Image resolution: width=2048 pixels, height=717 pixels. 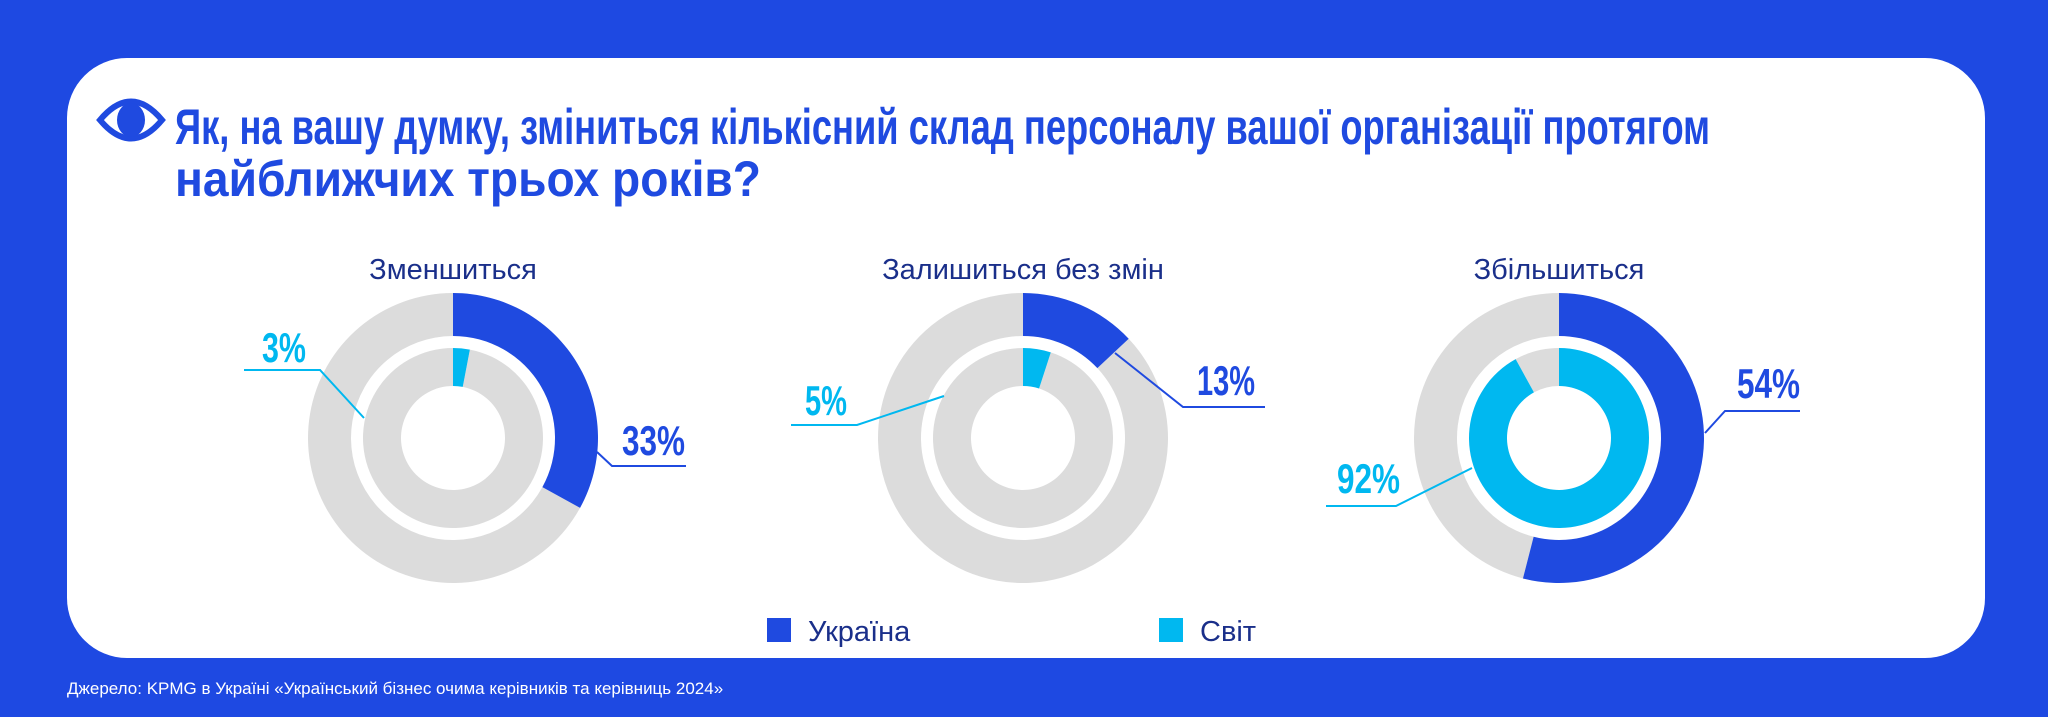 What do you see at coordinates (1171, 630) in the screenshot?
I see `legend-swatch-world` at bounding box center [1171, 630].